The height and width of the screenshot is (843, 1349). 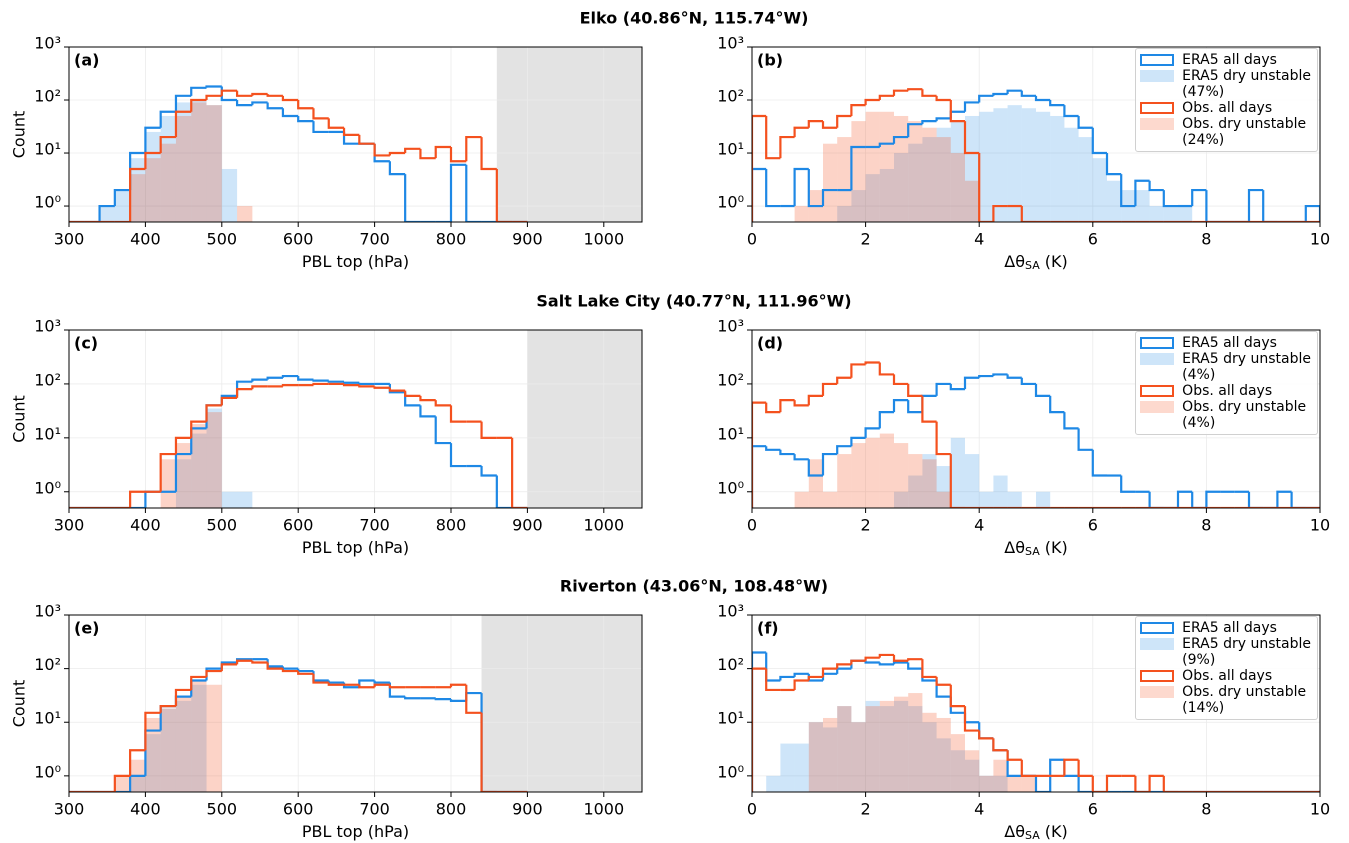 I want to click on y-tick-label: 10³, so click(x=730, y=43).